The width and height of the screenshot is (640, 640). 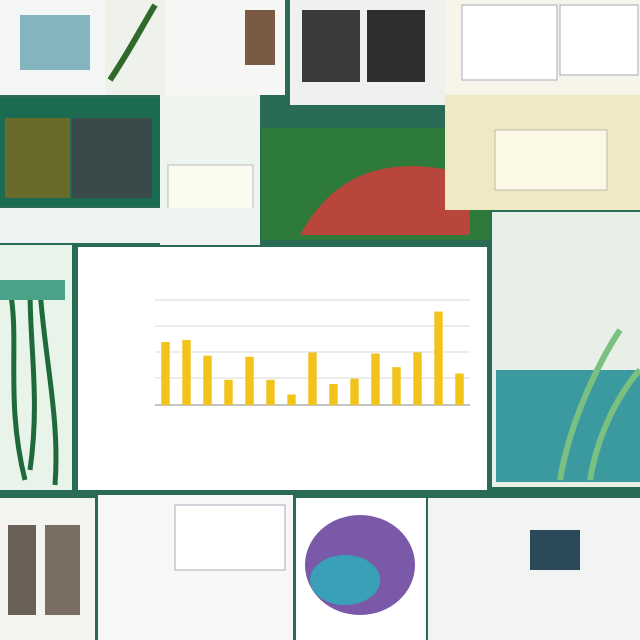 What do you see at coordinates (33, 387) in the screenshot?
I see `roots` at bounding box center [33, 387].